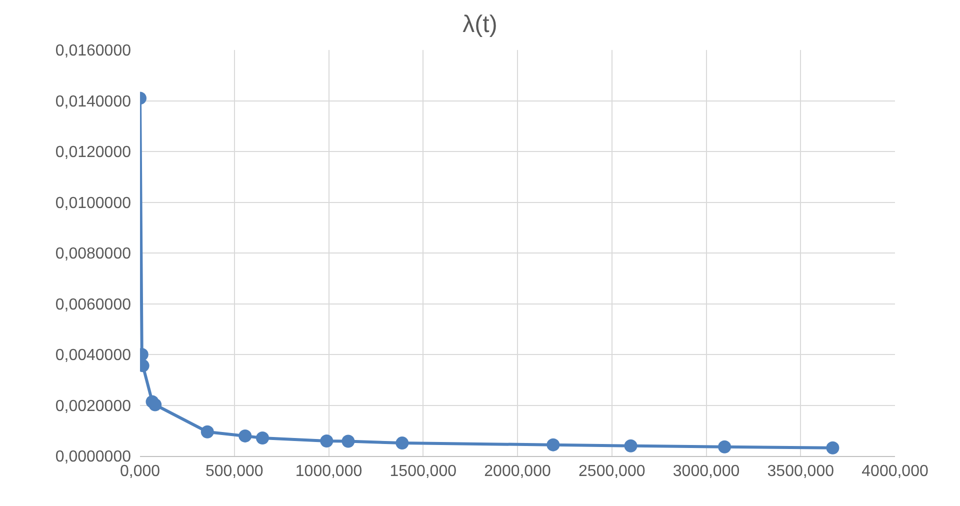  What do you see at coordinates (706, 471) in the screenshot?
I see `x-tick-label: 3000,000` at bounding box center [706, 471].